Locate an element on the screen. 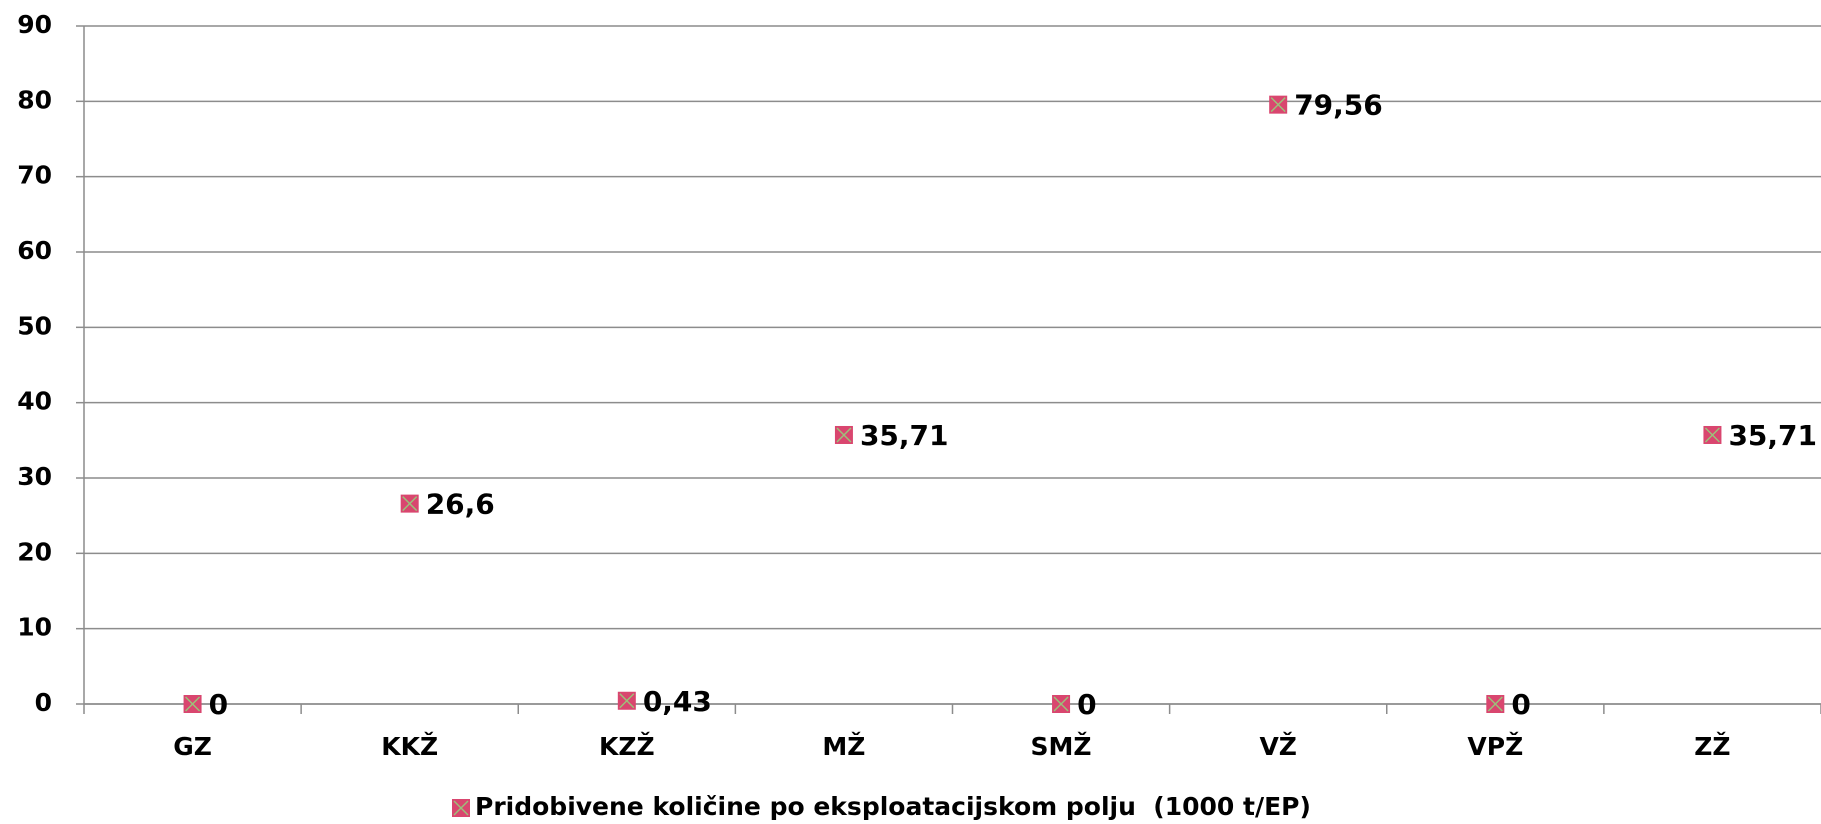  x-tick-label: KKŽ is located at coordinates (409, 746).